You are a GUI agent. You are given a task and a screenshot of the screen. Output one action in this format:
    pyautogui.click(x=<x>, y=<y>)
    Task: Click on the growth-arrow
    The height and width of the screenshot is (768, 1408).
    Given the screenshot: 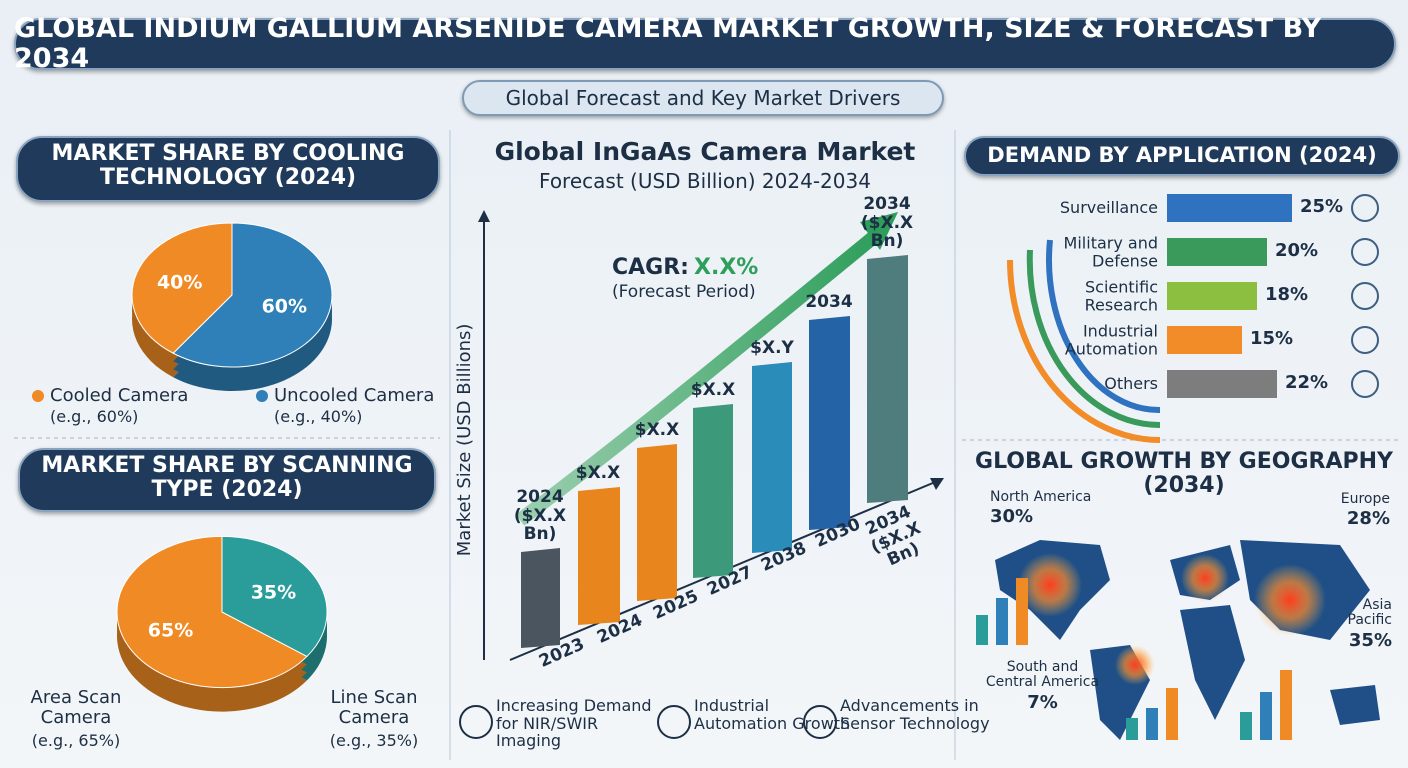 What is the action you would take?
    pyautogui.click(x=700, y=376)
    